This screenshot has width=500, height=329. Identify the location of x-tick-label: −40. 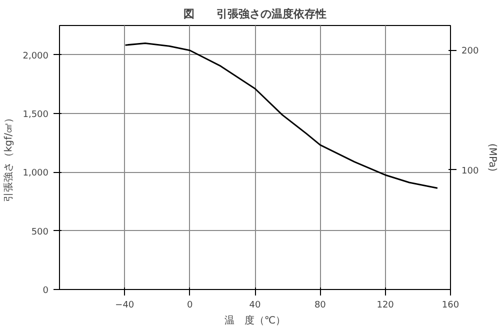
(124, 305).